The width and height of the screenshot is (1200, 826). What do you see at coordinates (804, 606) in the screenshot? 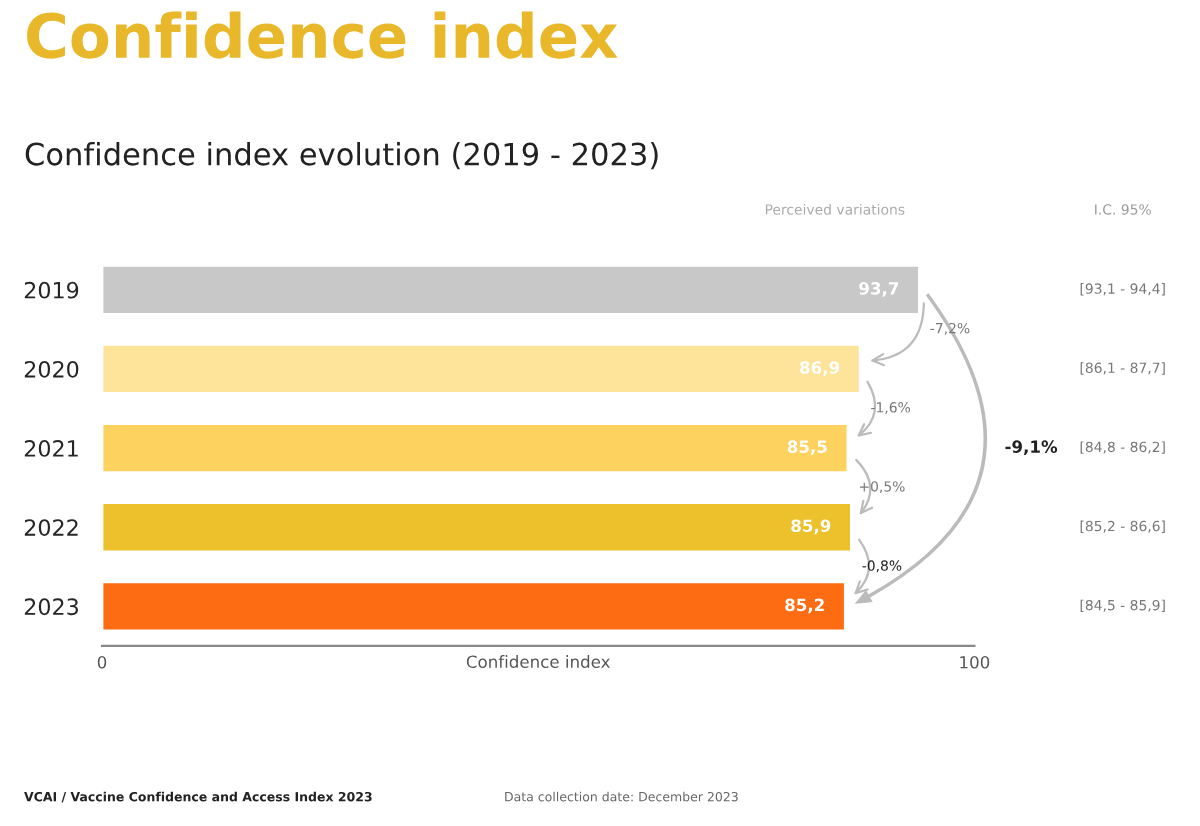
I see `data-label: 85,2` at bounding box center [804, 606].